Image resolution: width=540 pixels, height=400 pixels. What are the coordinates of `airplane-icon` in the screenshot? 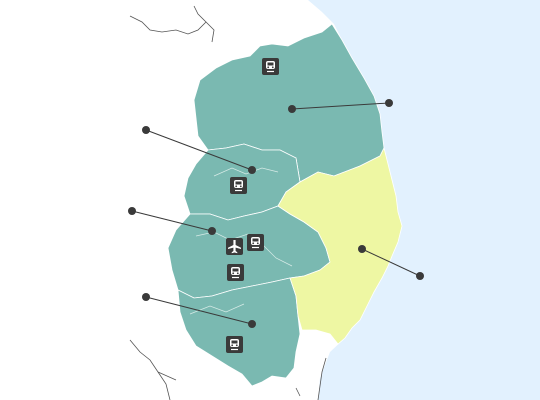 It's located at (234, 246).